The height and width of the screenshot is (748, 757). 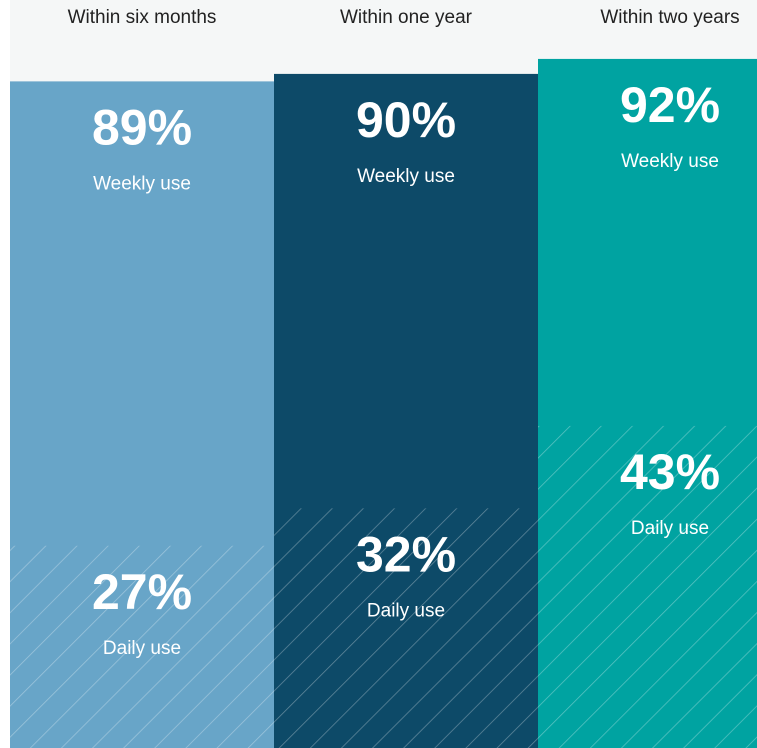 What do you see at coordinates (670, 105) in the screenshot?
I see `value-label: 92%` at bounding box center [670, 105].